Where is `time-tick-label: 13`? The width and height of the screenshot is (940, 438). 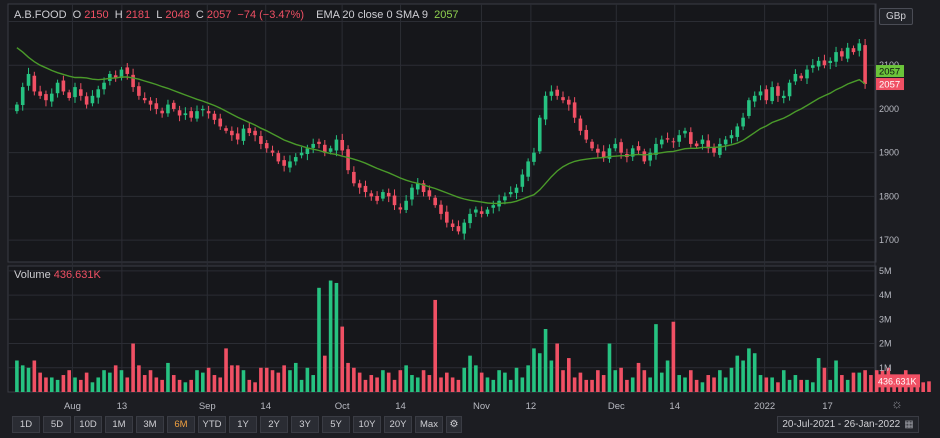
time-tick-label: 13 is located at coordinates (122, 406).